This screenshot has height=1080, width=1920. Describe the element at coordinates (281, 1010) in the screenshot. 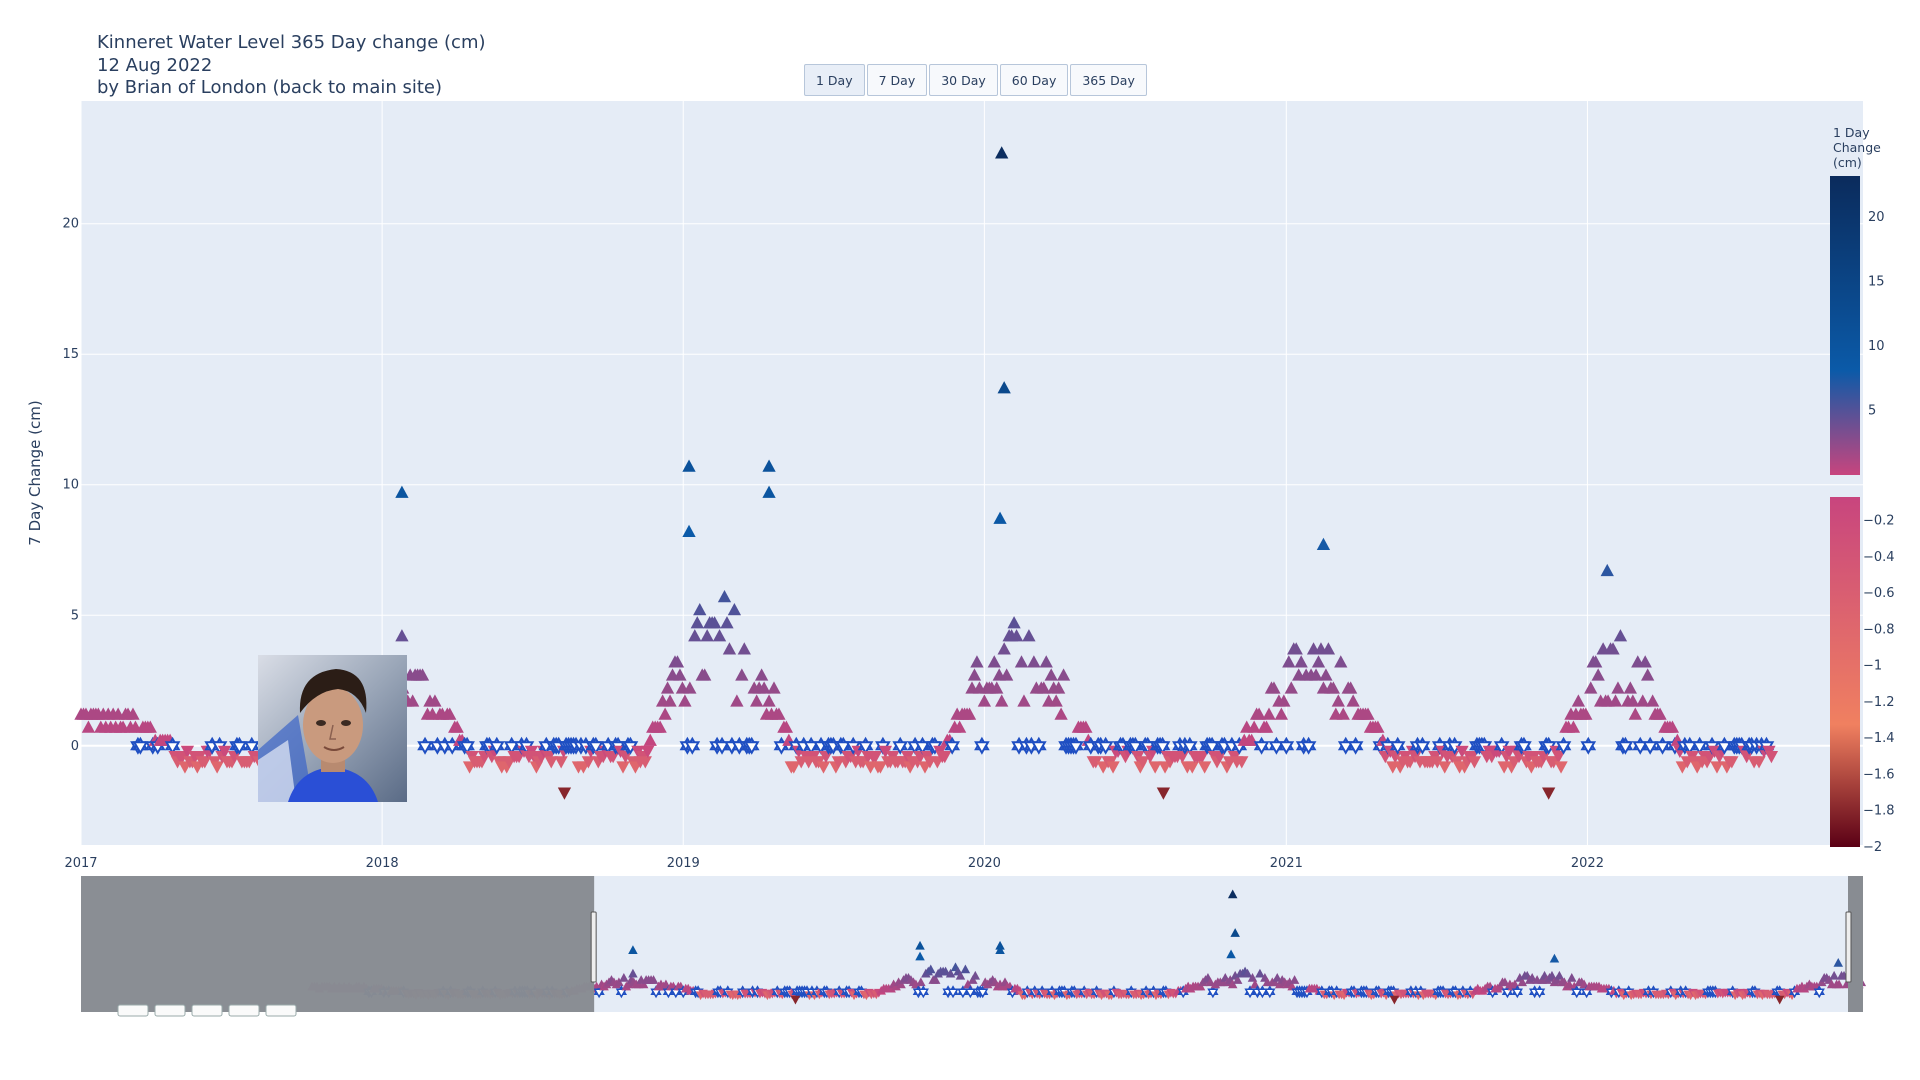

I see `rangeslider-control-stub` at that location.